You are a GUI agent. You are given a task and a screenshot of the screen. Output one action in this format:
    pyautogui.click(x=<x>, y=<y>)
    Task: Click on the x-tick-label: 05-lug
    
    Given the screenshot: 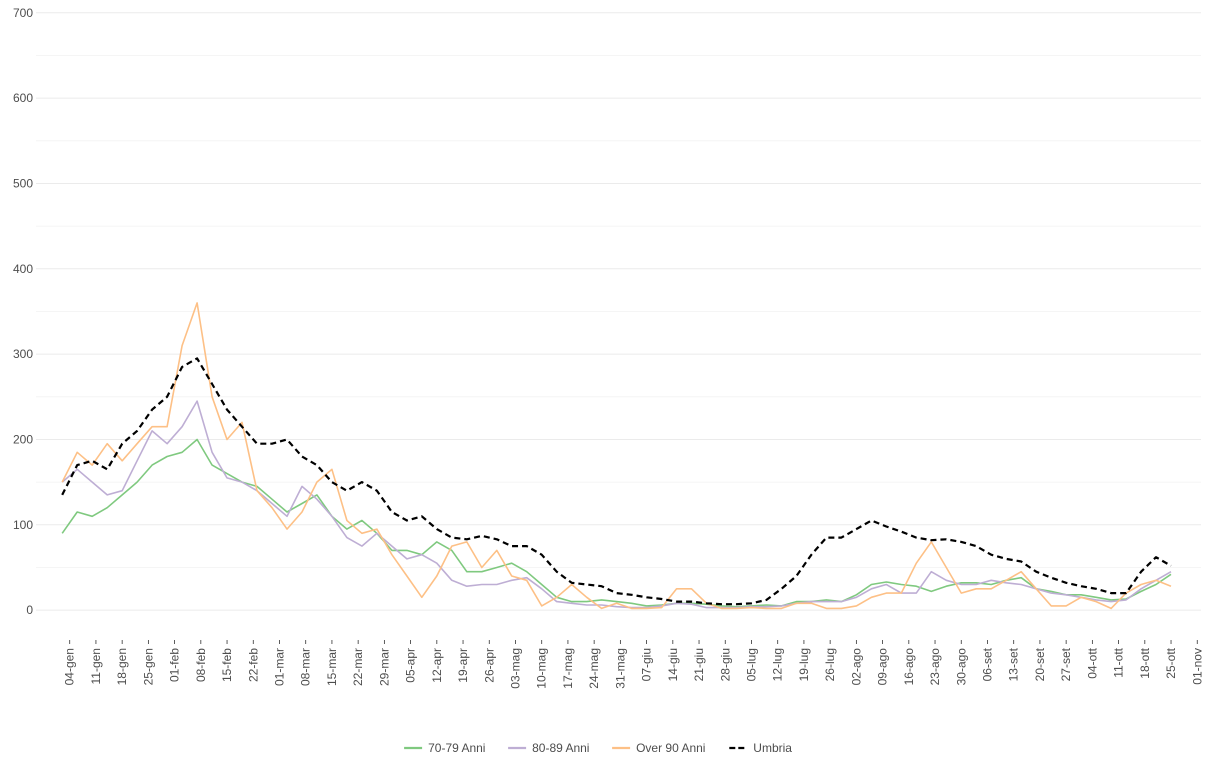 What is the action you would take?
    pyautogui.click(x=751, y=664)
    